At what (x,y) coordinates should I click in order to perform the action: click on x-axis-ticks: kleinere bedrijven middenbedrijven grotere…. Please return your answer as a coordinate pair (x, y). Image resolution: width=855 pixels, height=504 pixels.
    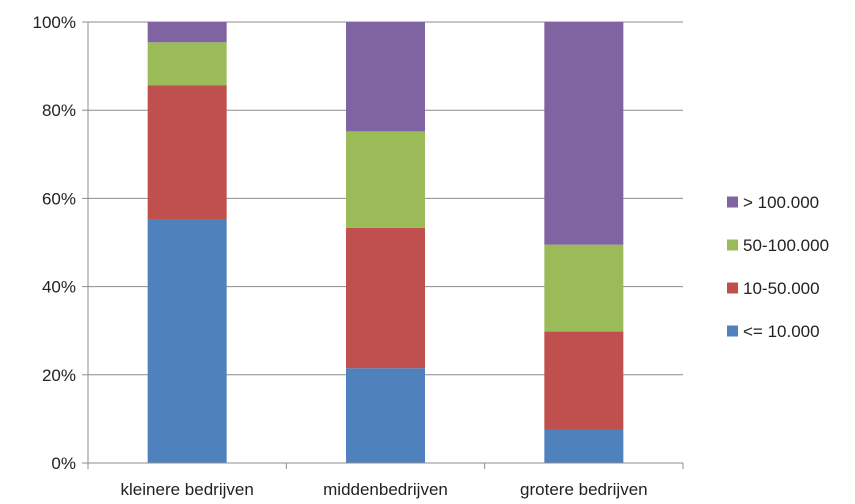
    Looking at the image, I should click on (385, 481).